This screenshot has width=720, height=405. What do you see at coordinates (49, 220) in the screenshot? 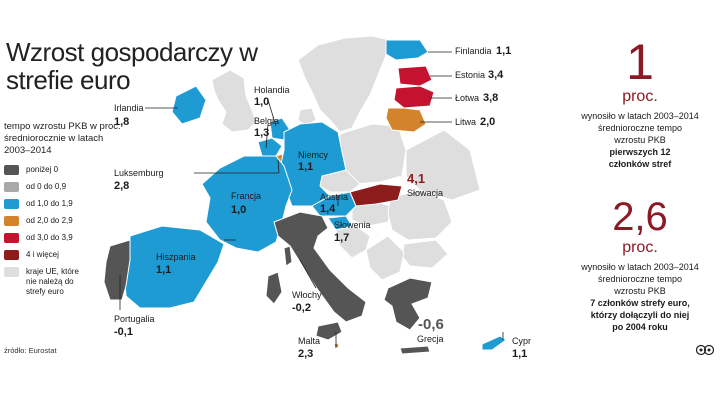
I see `legend-label: od 2,0 do 2,9` at bounding box center [49, 220].